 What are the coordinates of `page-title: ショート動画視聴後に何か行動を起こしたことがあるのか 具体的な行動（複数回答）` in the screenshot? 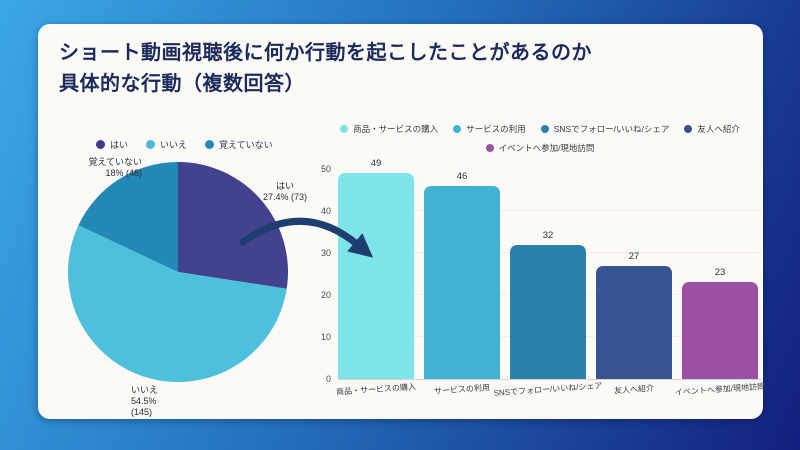 It's located at (325, 69).